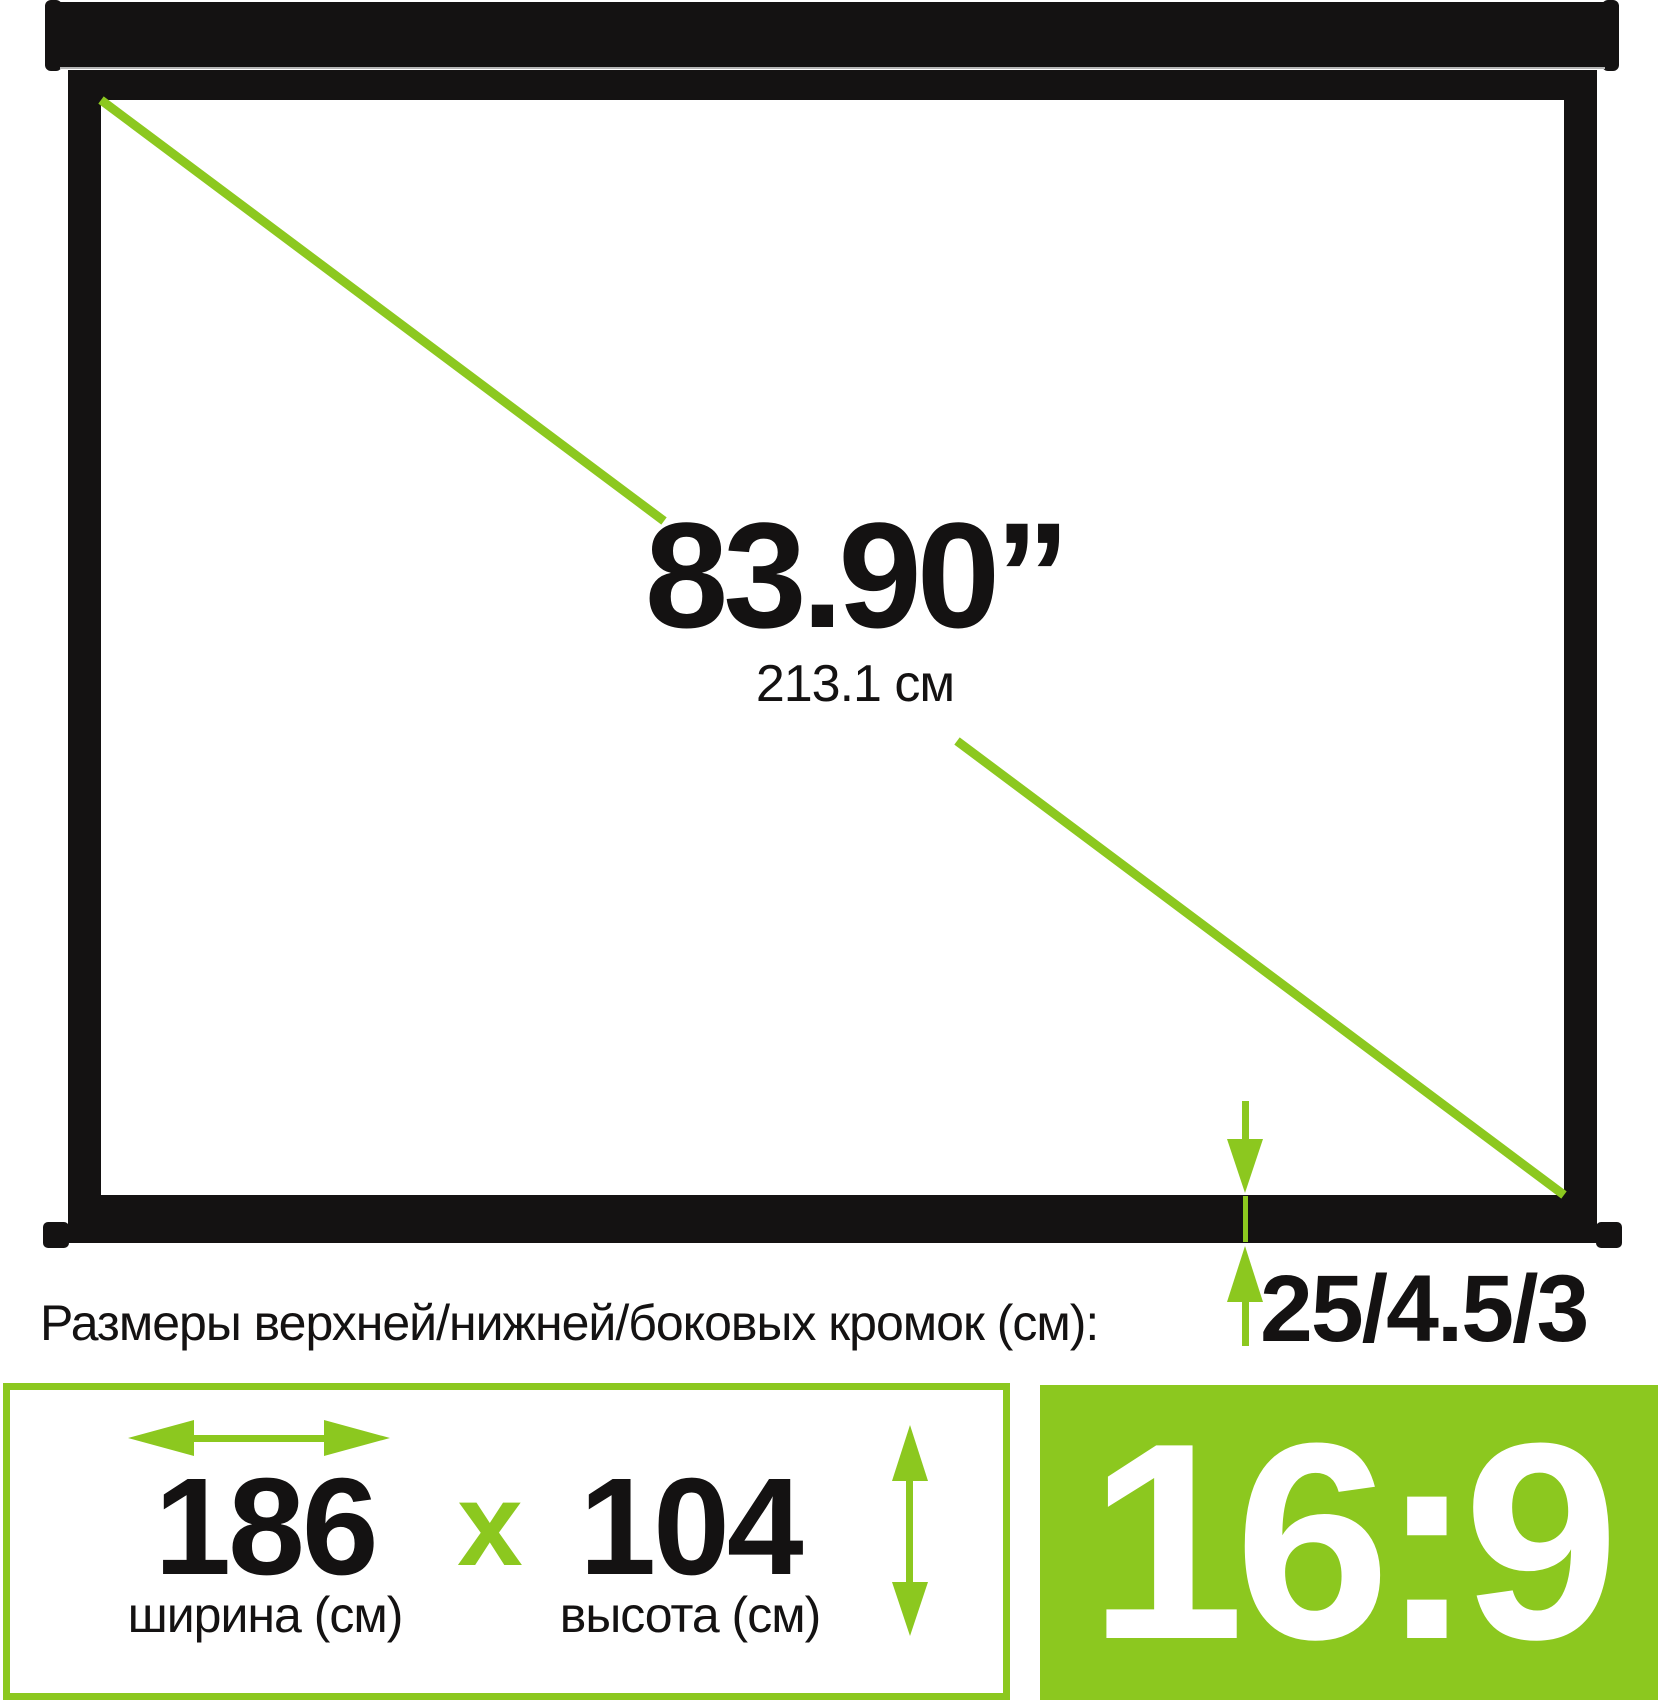 The width and height of the screenshot is (1664, 1704). I want to click on width-arrow-left-icon, so click(161, 1438).